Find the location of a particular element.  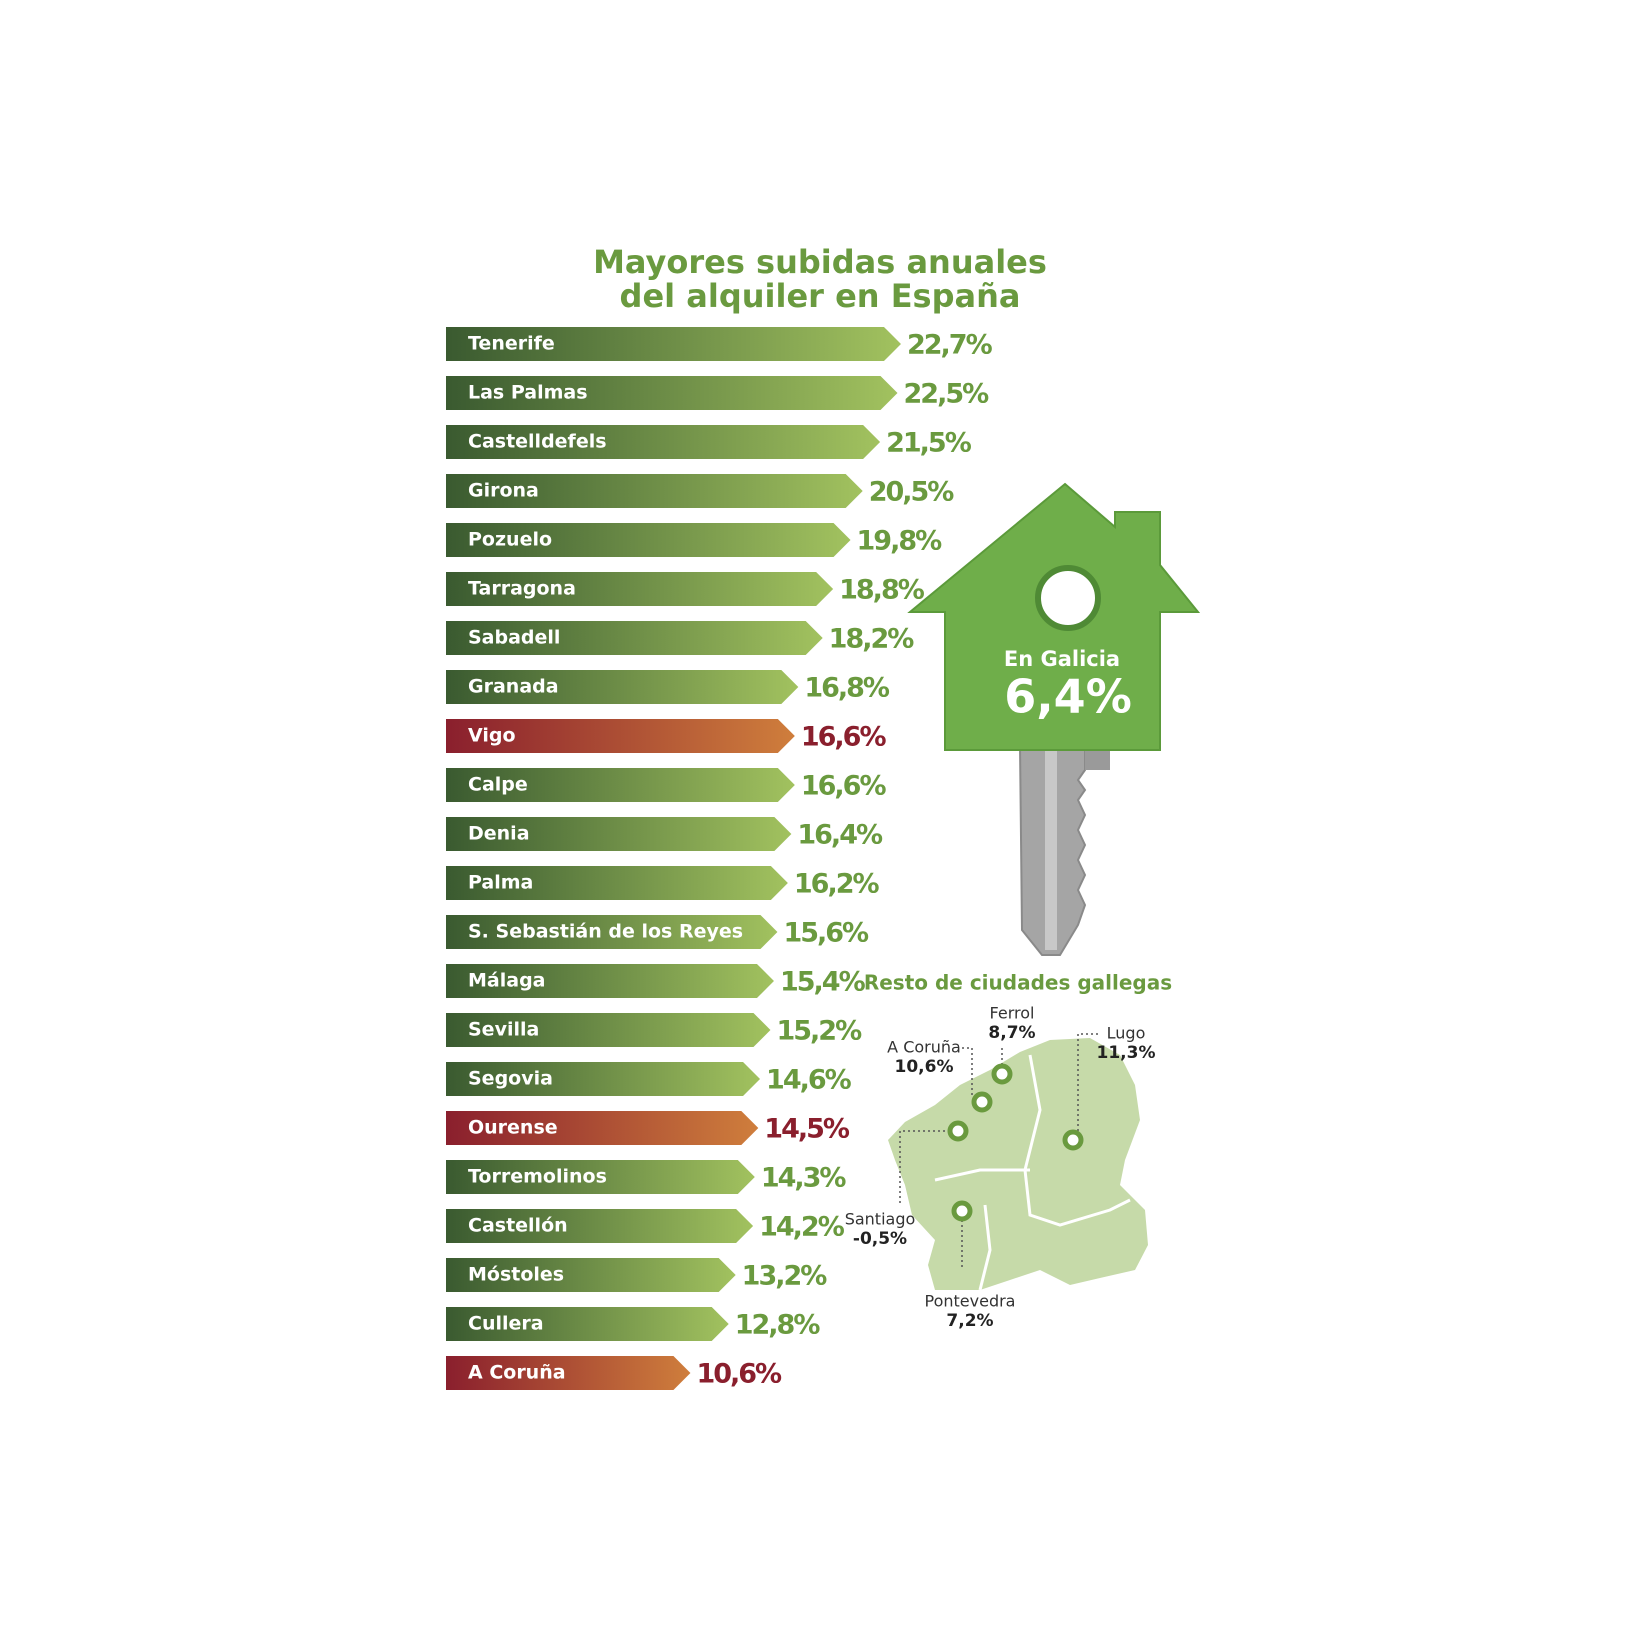

map-title: Resto de ciudades gallegas is located at coordinates (1018, 983).